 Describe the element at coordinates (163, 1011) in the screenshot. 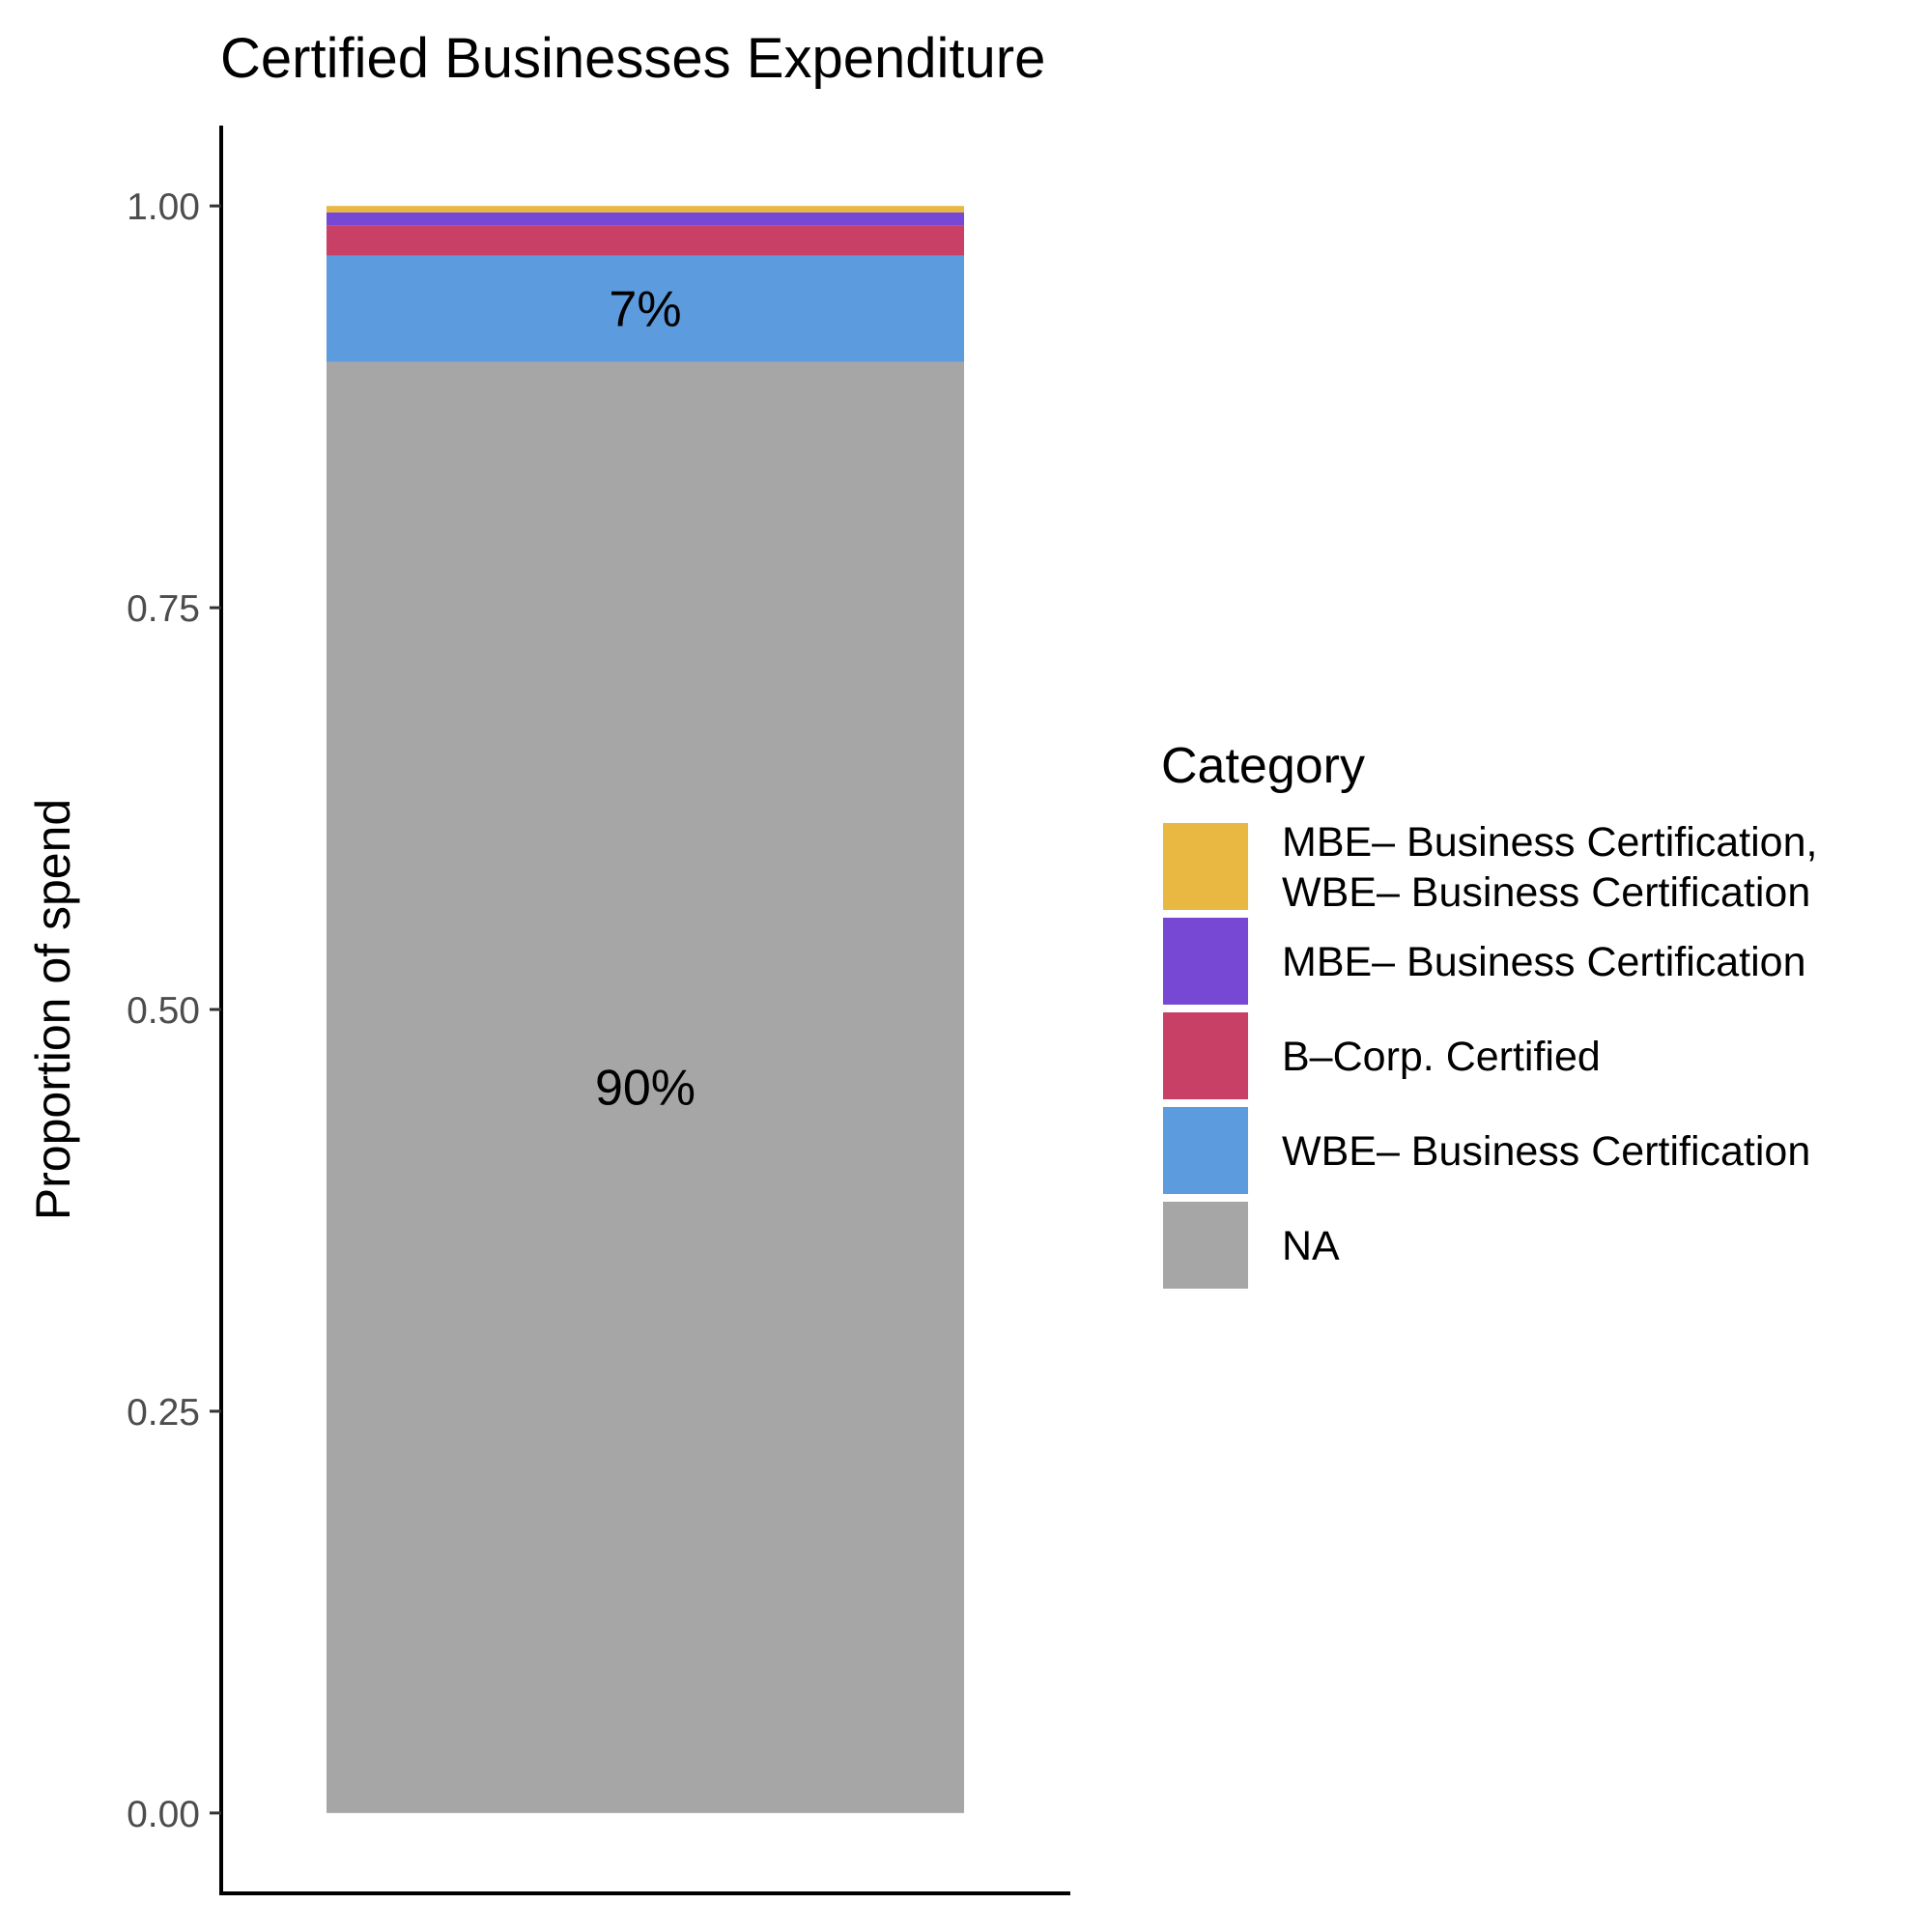

I see `y-tick-label-2: 0.50` at that location.